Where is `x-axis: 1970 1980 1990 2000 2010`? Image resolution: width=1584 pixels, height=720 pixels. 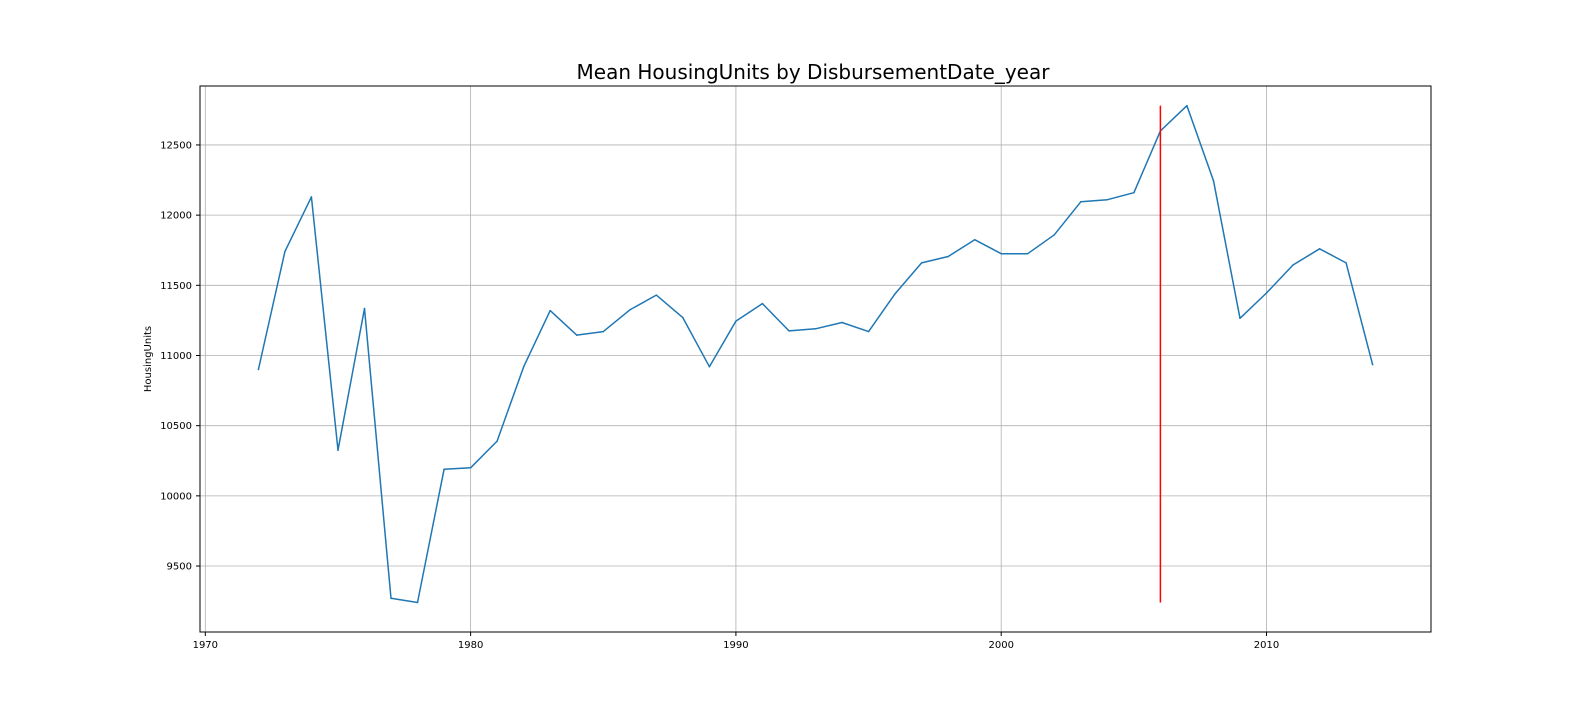 x-axis: 1970 1980 1990 2000 2010 is located at coordinates (736, 641).